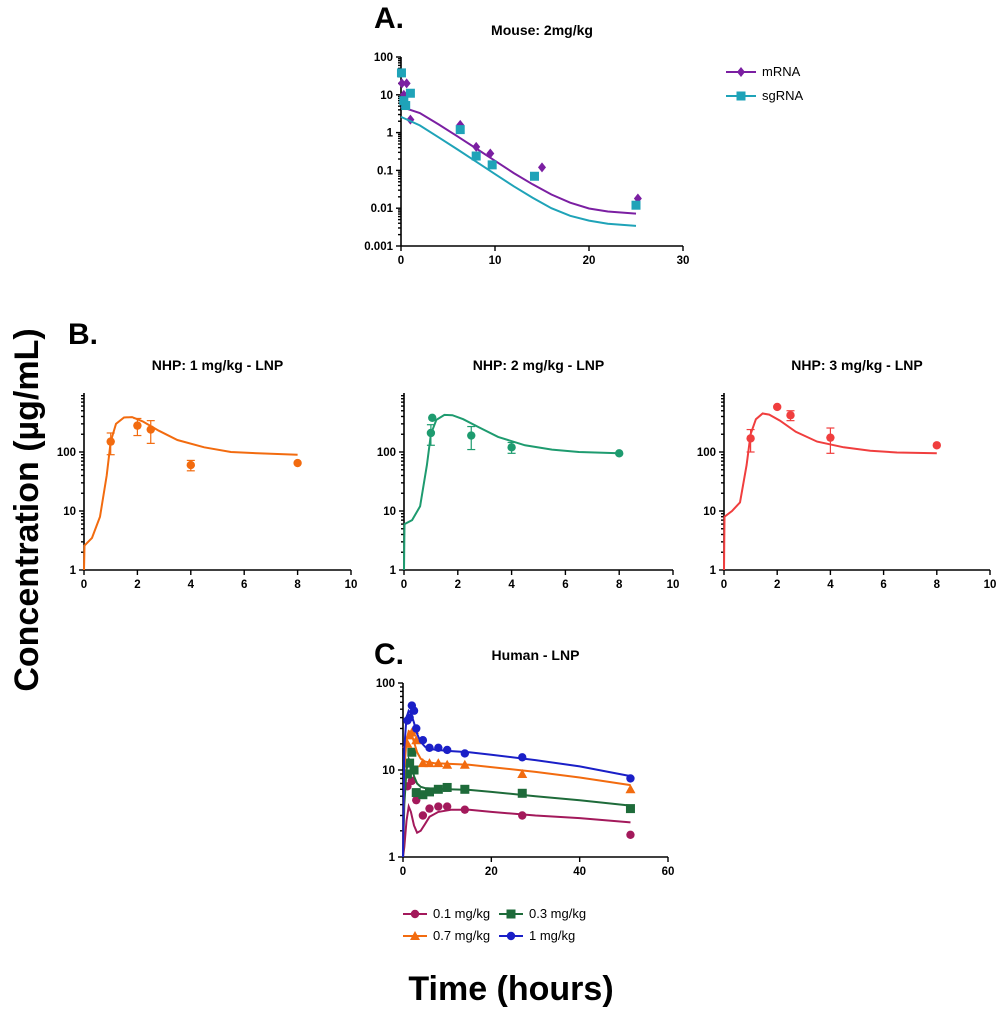 The height and width of the screenshot is (1011, 996). What do you see at coordinates (683, 261) in the screenshot?
I see `x-tick-label: 30` at bounding box center [683, 261].